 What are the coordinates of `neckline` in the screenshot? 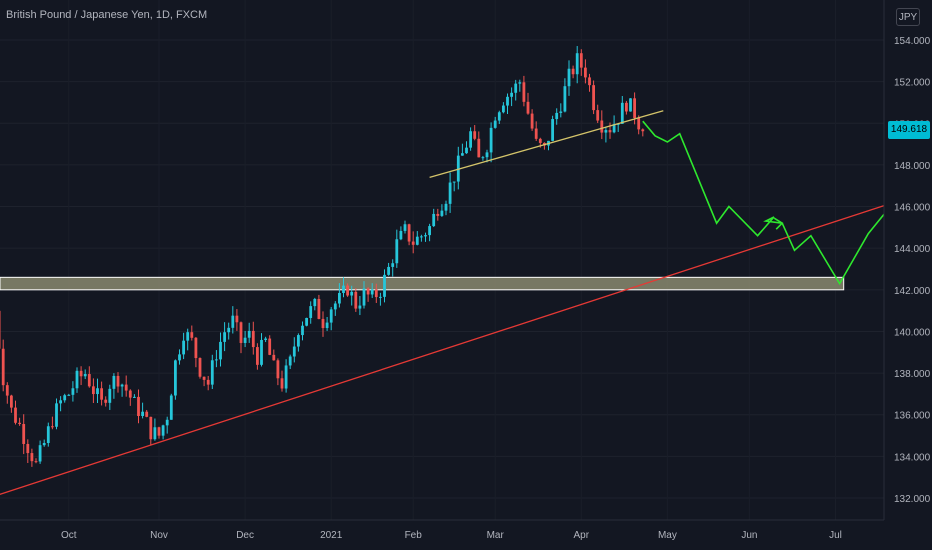 It's located at (546, 144).